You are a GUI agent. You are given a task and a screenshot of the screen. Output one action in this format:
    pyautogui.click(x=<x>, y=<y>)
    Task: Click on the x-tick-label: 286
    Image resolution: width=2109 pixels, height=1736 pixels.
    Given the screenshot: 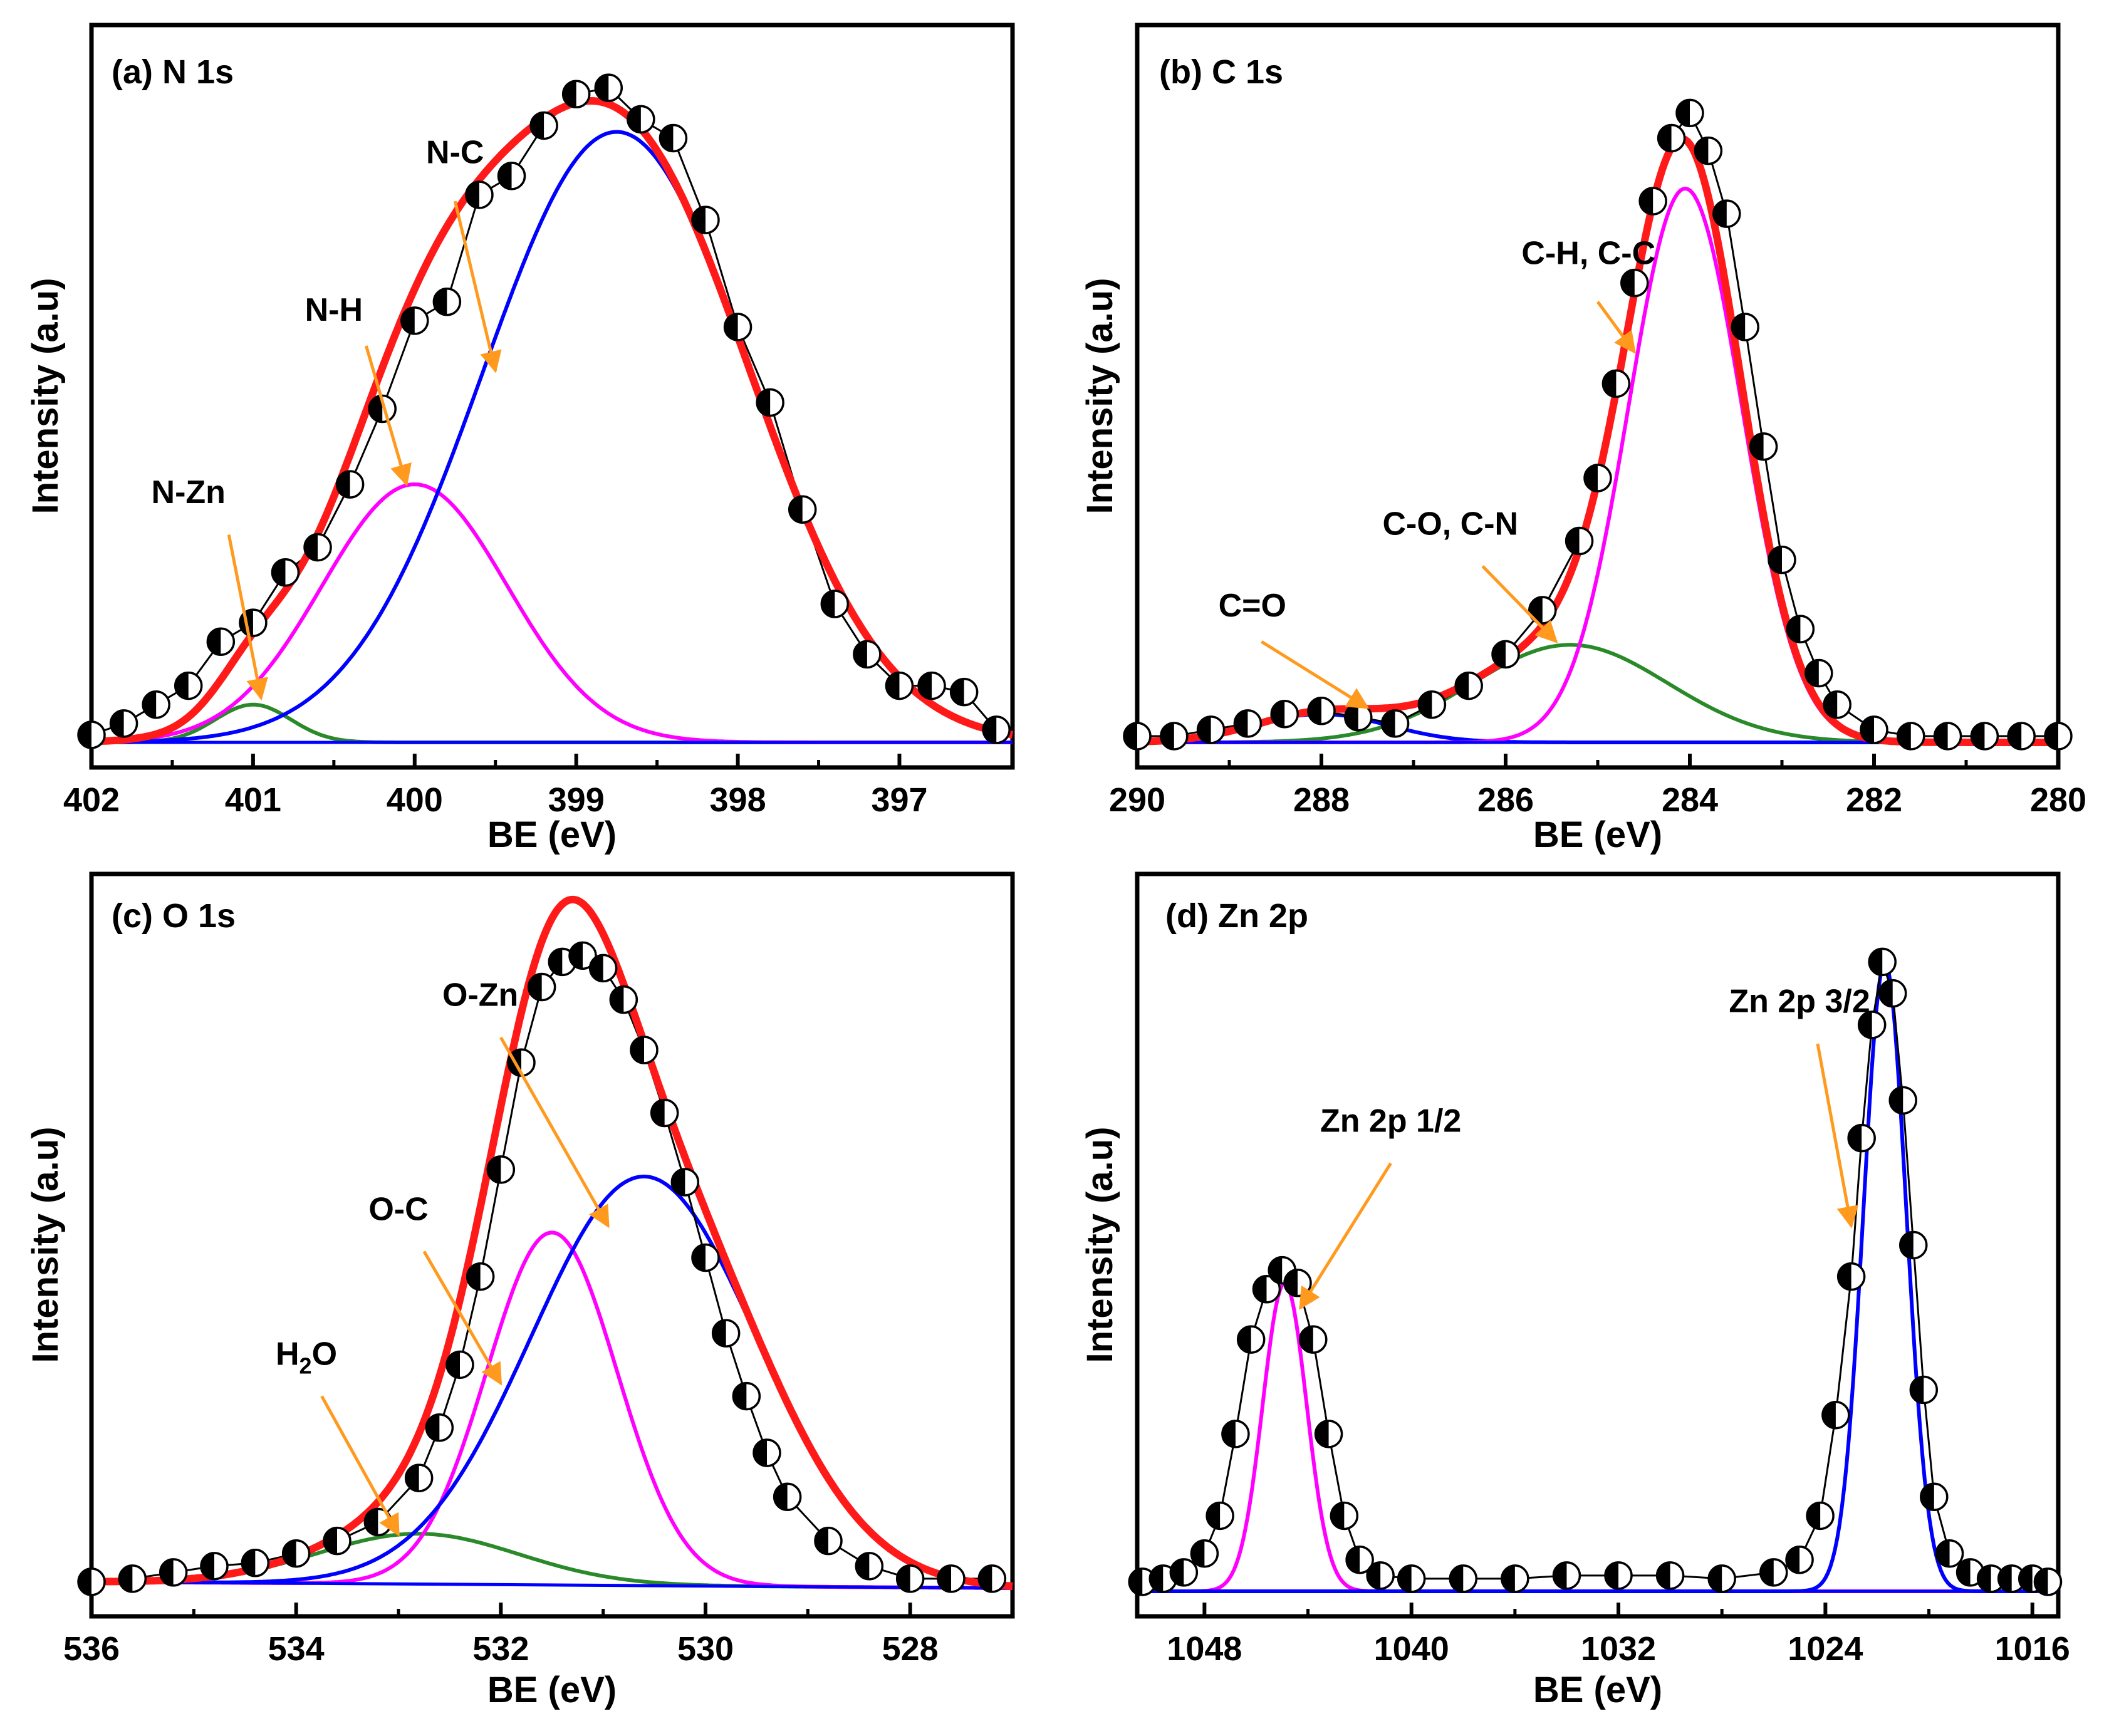 What is the action you would take?
    pyautogui.click(x=1506, y=800)
    